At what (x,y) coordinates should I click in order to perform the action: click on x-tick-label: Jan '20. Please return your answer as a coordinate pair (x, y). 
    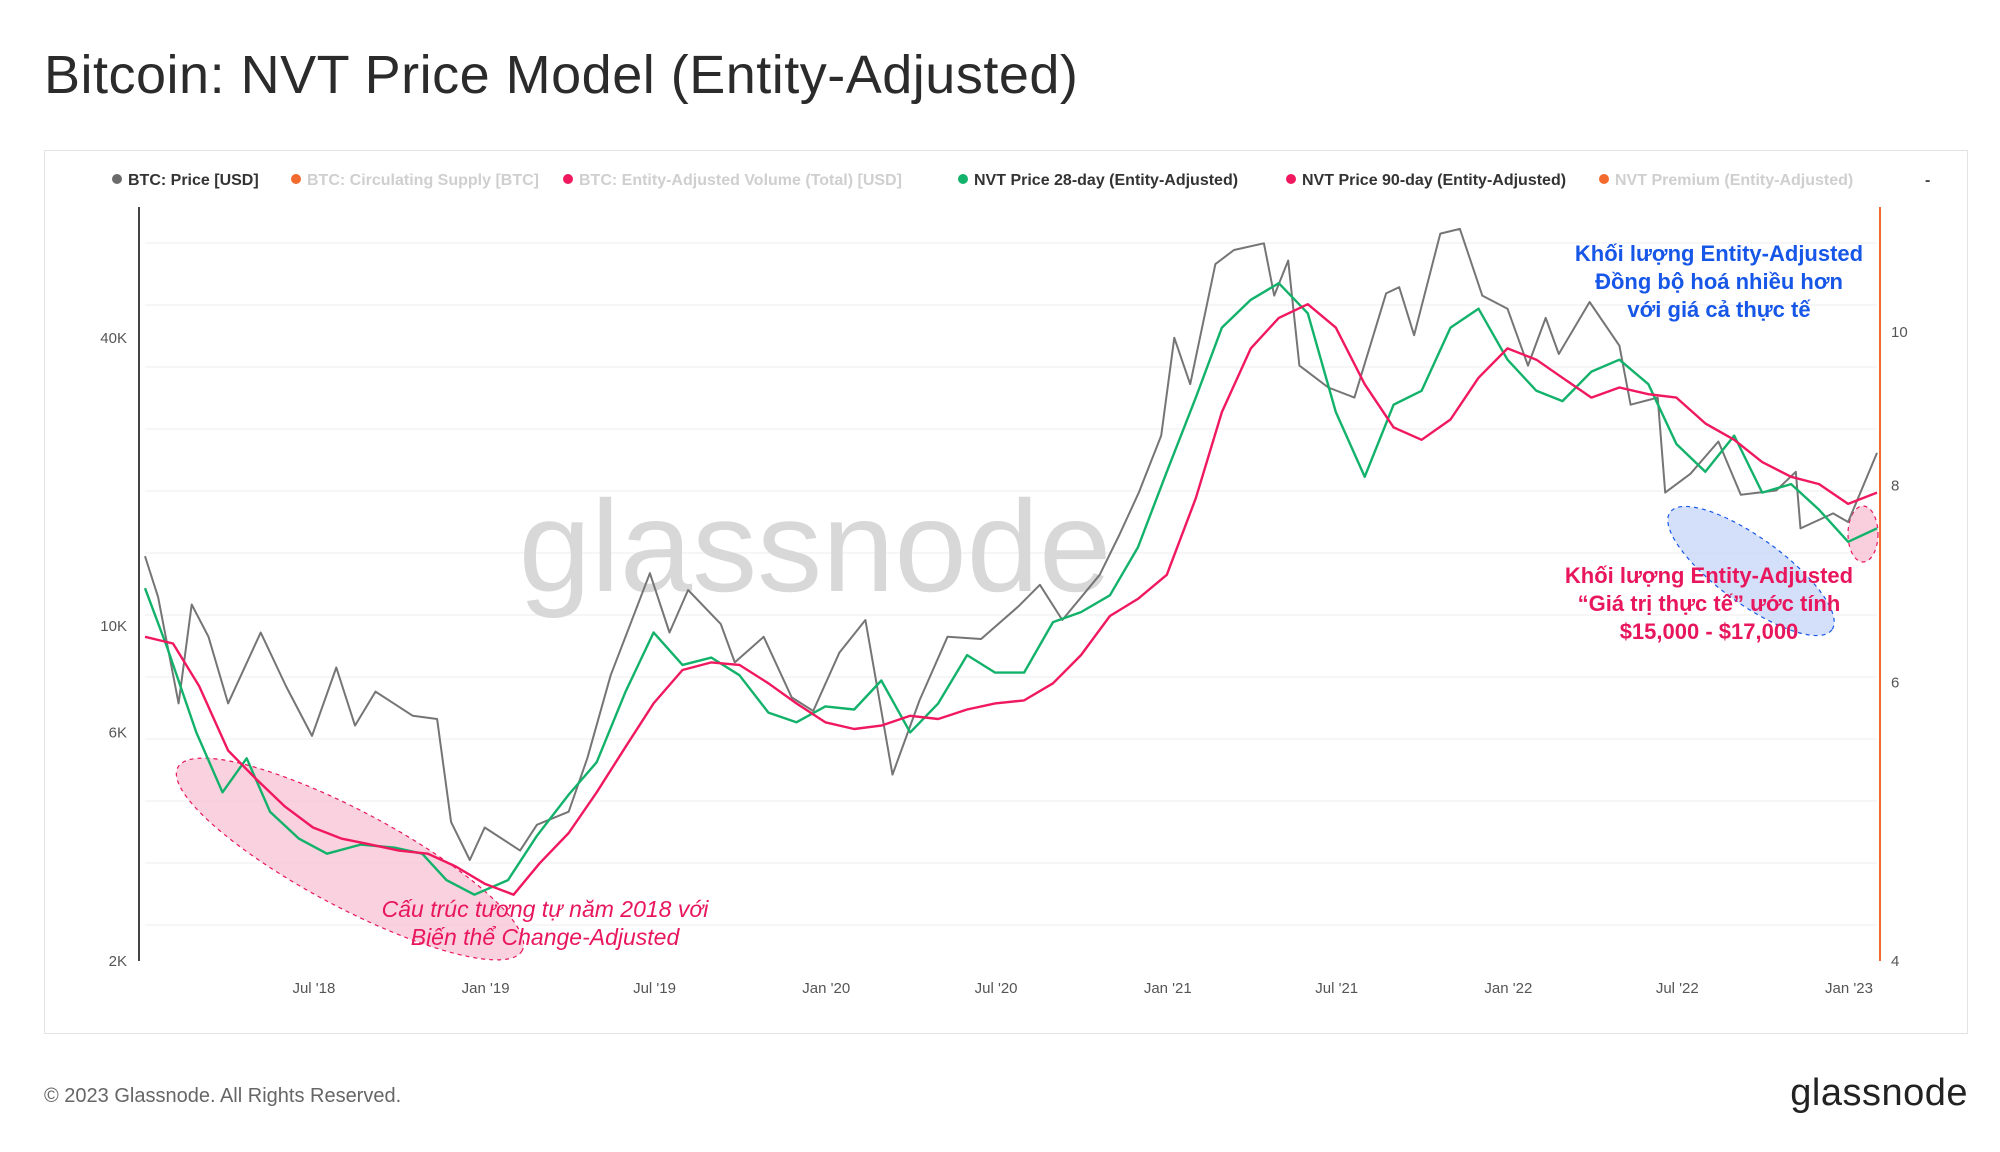
    Looking at the image, I should click on (826, 988).